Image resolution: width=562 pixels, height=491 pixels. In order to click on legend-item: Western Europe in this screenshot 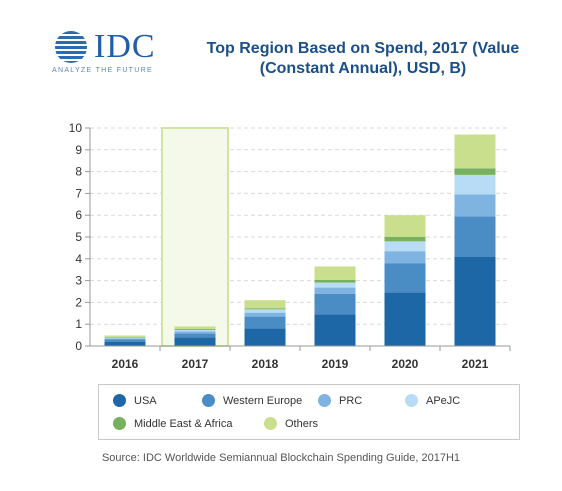, I will do `click(252, 400)`.